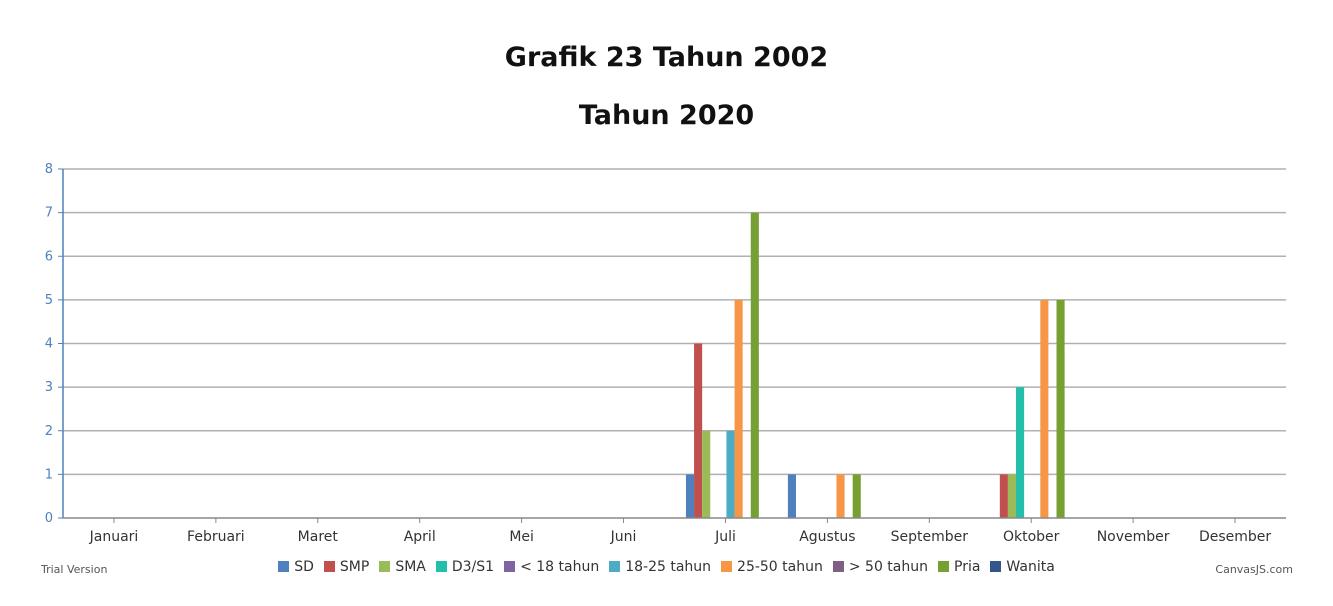 This screenshot has height=606, width=1333. Describe the element at coordinates (49, 256) in the screenshot. I see `y-tick-label: 6` at that location.